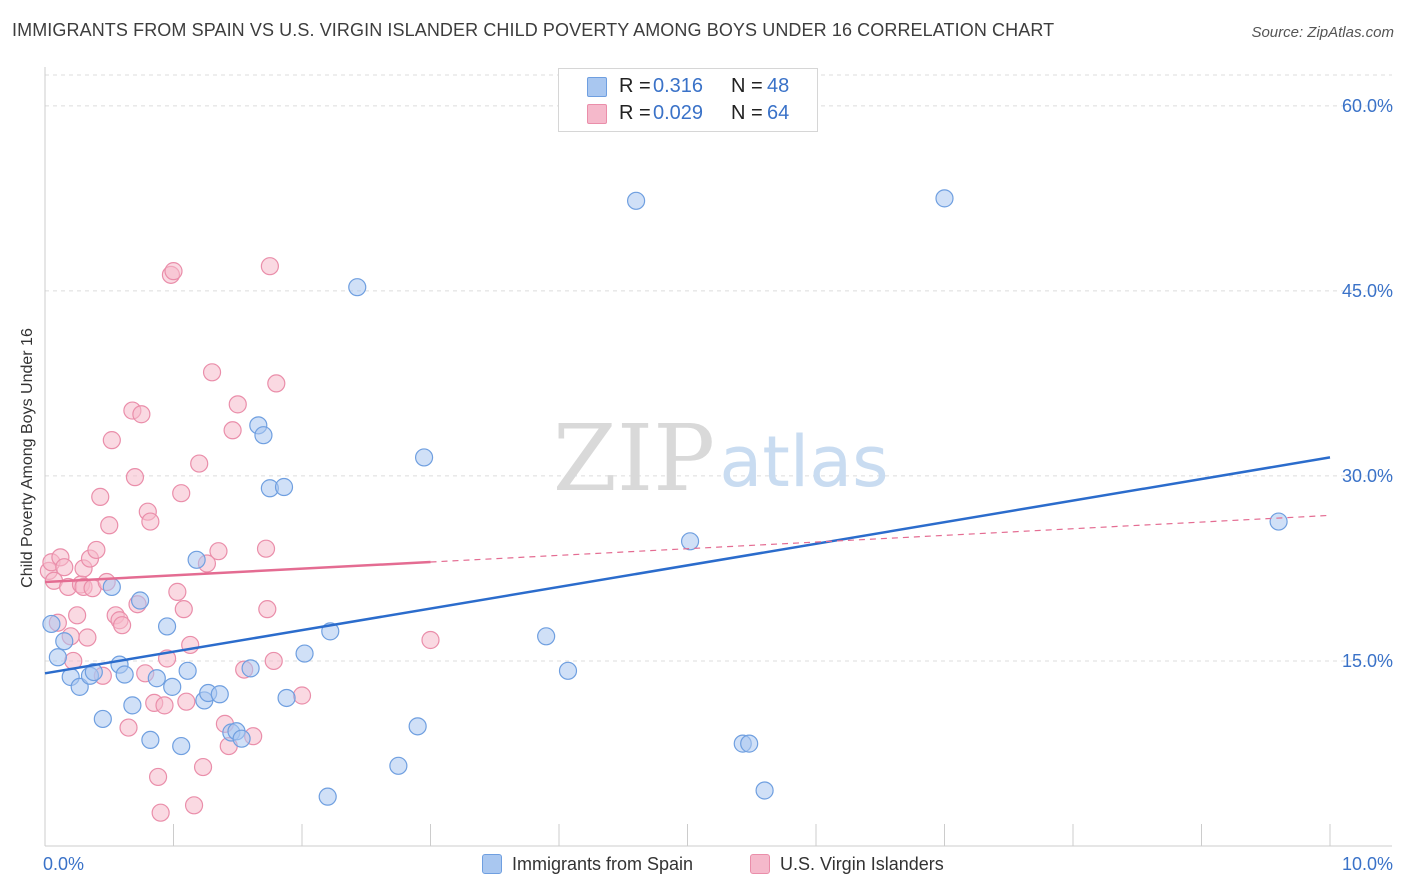  Describe the element at coordinates (678, 113) in the screenshot. I see `pink-r-value: 0.029` at that location.